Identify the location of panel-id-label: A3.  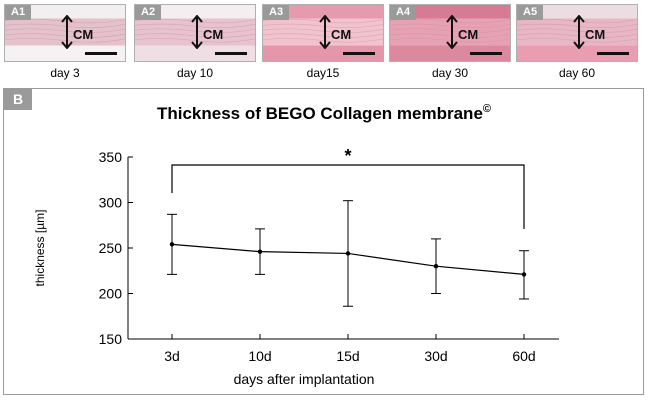
(276, 12).